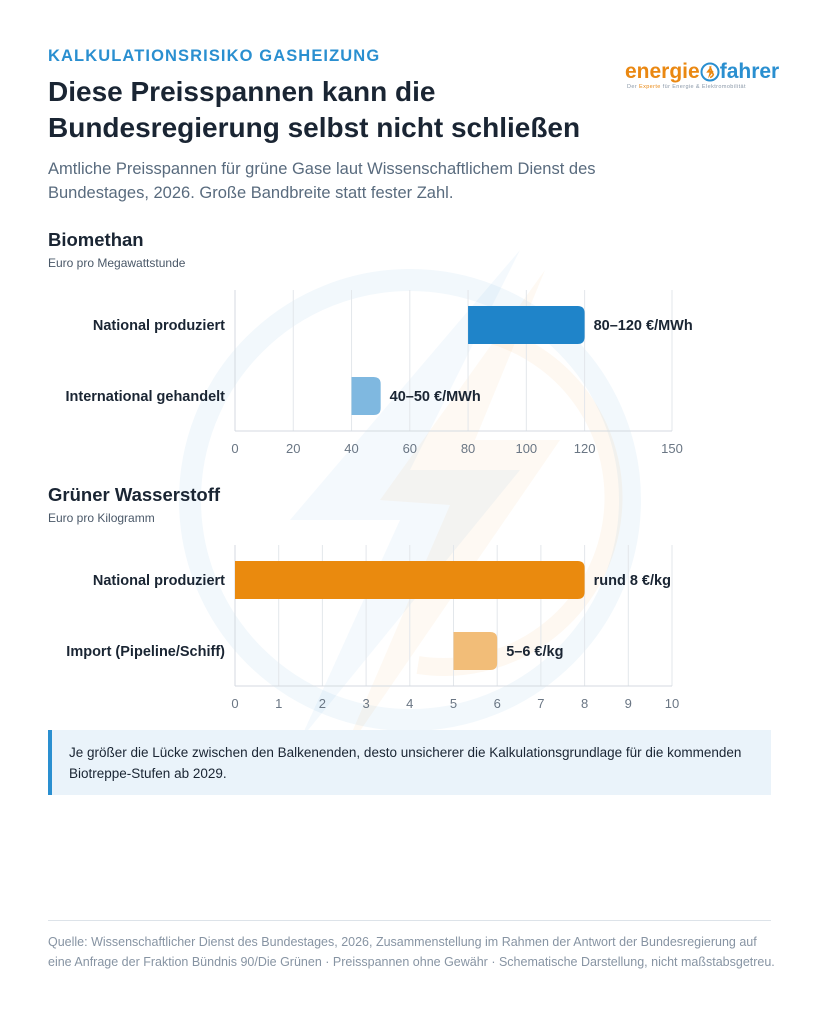 The image size is (819, 1024). I want to click on x-tick-label: 60, so click(410, 448).